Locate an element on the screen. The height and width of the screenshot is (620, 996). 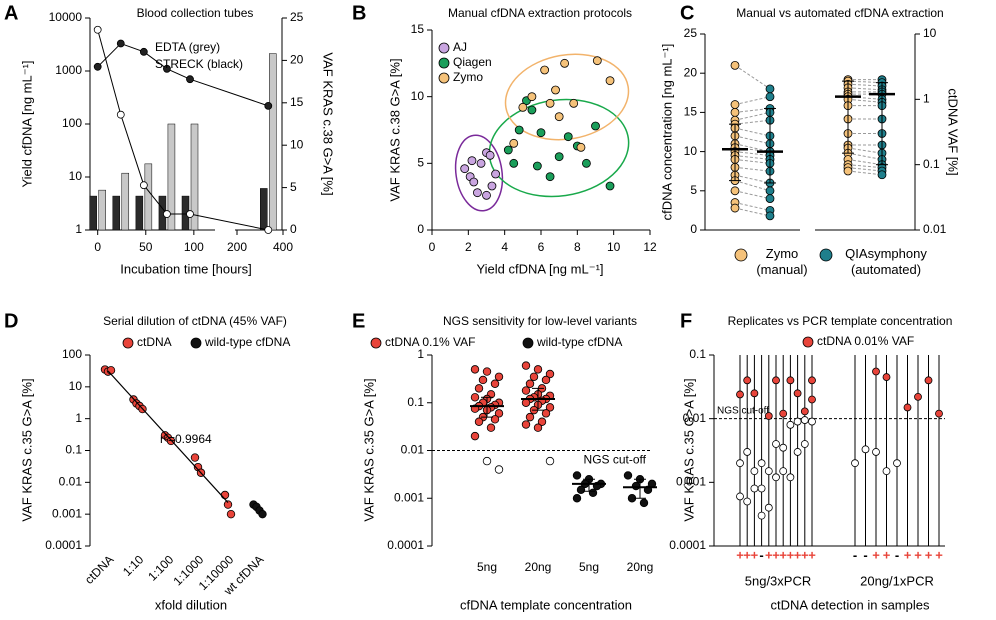
y-tick-label: 0 is located at coordinates (293, 229).